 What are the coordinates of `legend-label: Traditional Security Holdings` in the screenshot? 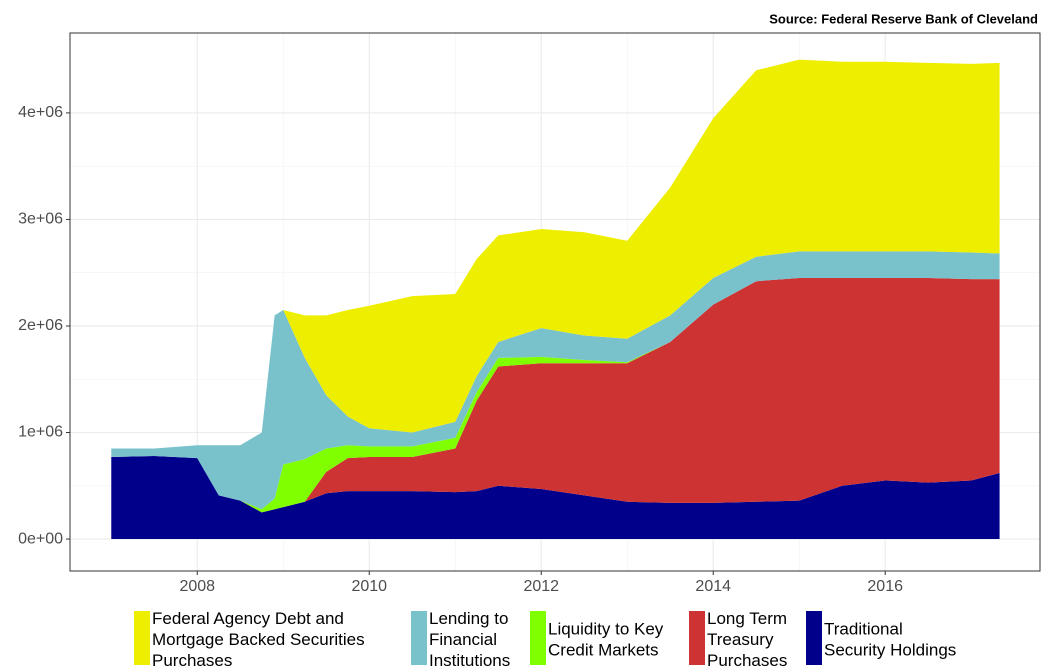 It's located at (890, 640).